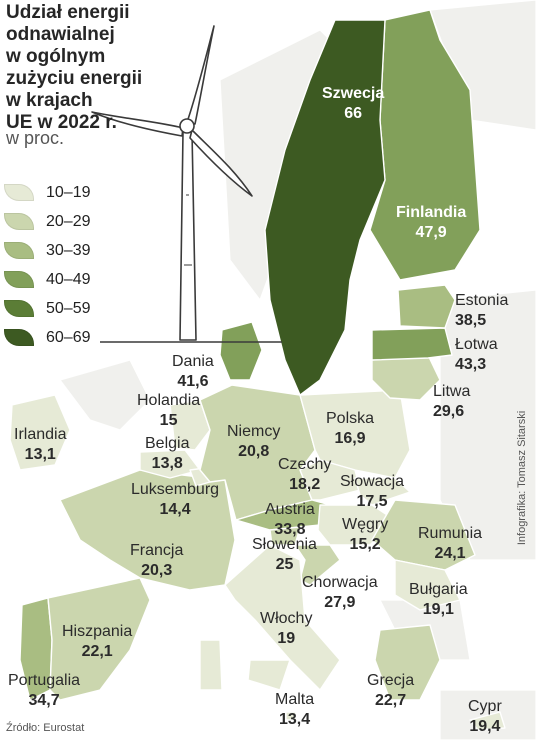 Image resolution: width=536 pixels, height=740 pixels. Describe the element at coordinates (438, 589) in the screenshot. I see `country-name: Bułgaria` at that location.